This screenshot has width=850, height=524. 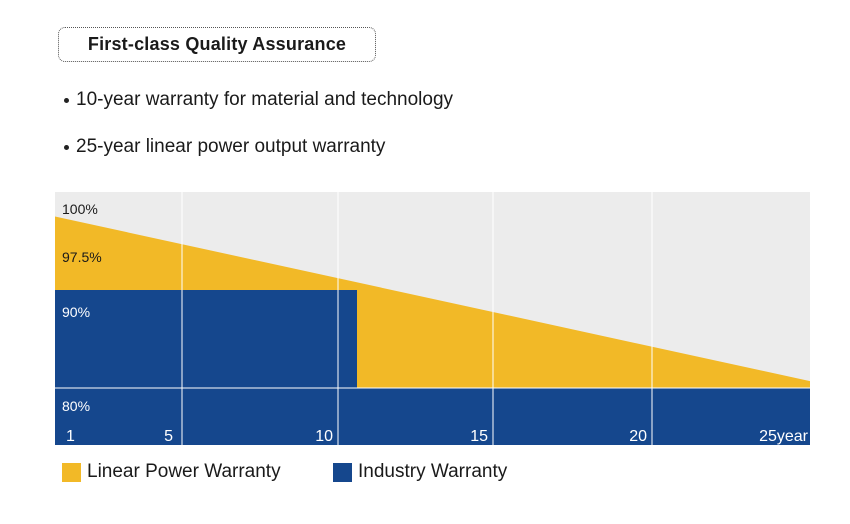 I want to click on series-area-industry-warranty-step, so click(x=206, y=339).